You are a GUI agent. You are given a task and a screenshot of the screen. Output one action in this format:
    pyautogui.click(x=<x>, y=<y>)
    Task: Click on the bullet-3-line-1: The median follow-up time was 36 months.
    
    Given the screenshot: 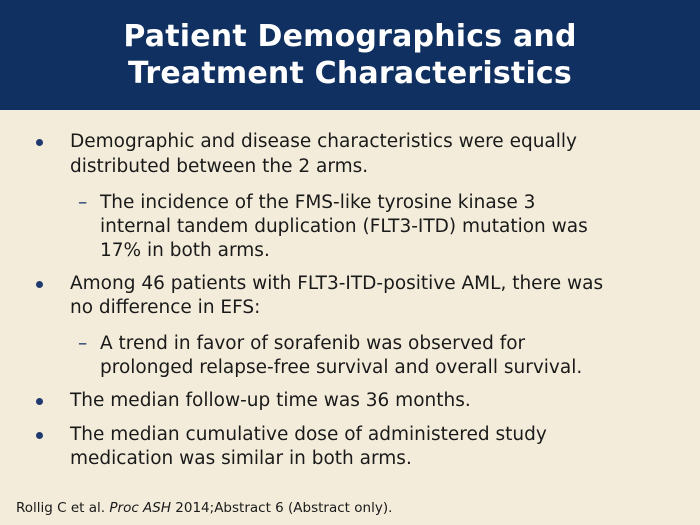 What is the action you would take?
    pyautogui.click(x=270, y=400)
    